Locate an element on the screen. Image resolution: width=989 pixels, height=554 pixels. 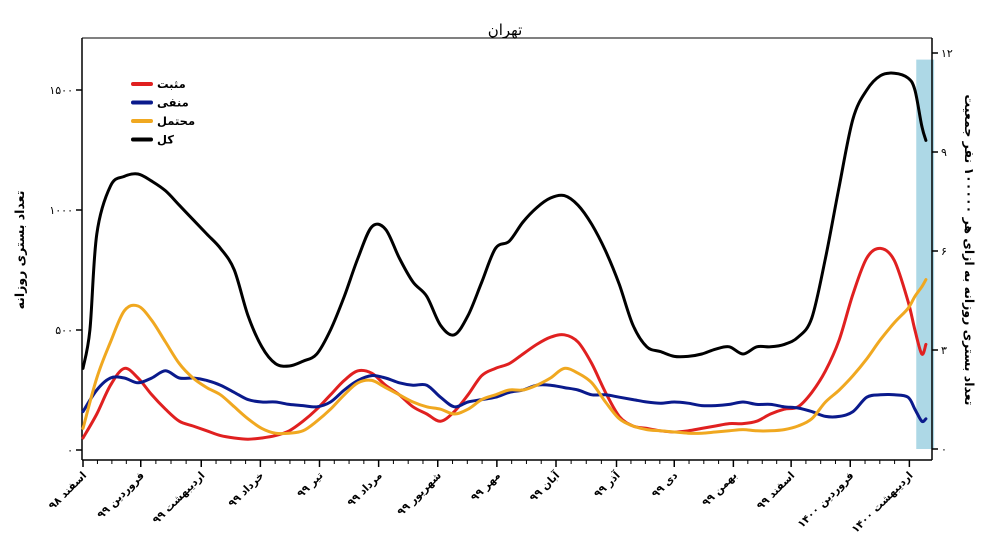
x-tick-label: فروردین ۹۹ is located at coordinates (121, 496).